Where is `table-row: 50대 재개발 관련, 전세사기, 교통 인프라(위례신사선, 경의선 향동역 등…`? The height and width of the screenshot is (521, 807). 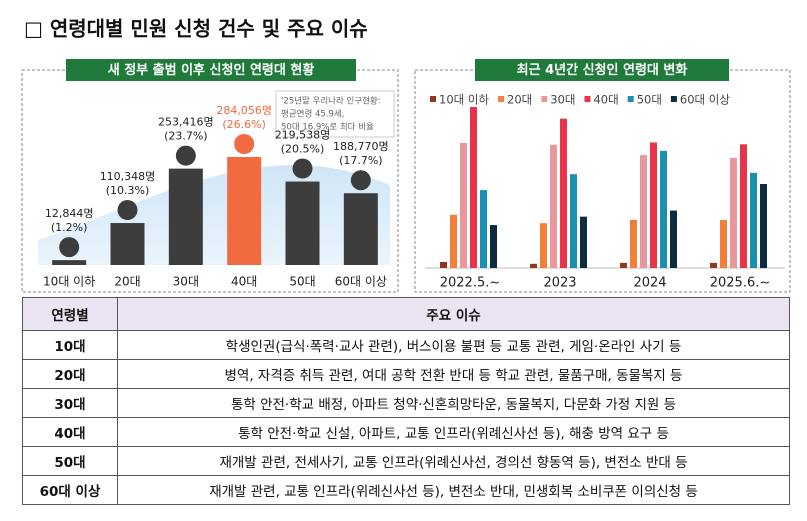
table-row: 50대 재개발 관련, 전세사기, 교통 인프라(위례신사선, 경의선 향동역 등… is located at coordinates (406, 461).